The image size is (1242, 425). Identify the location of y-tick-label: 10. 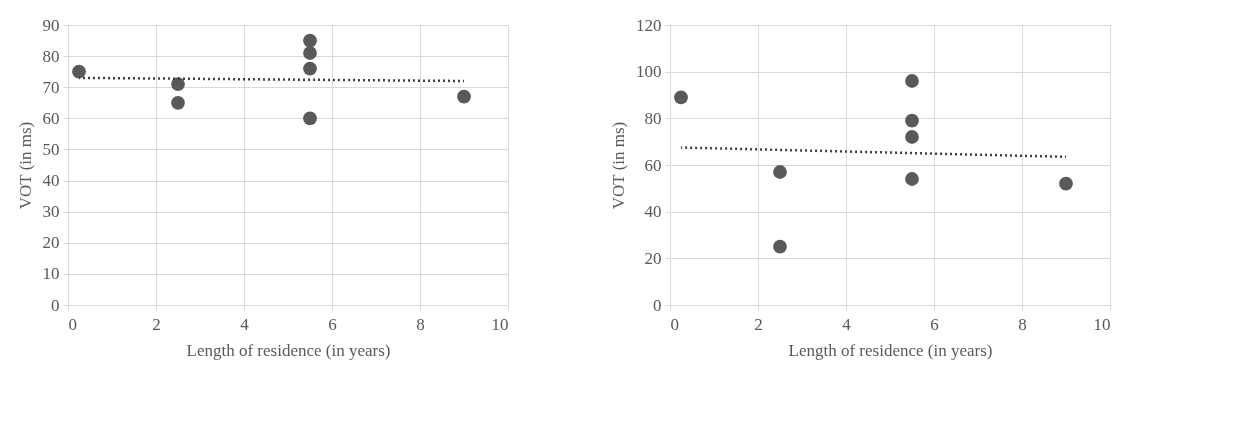
(51, 274).